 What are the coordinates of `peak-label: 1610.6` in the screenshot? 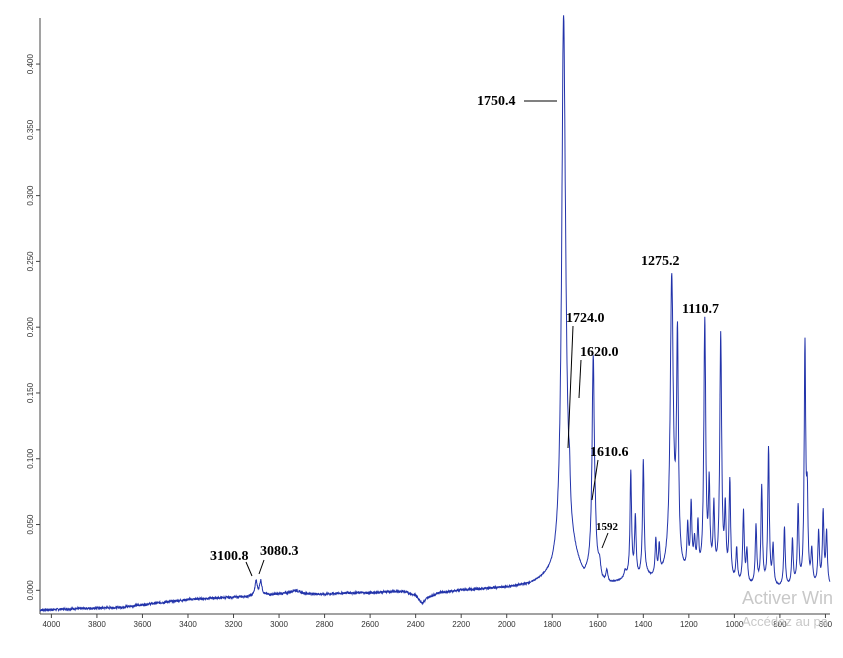 It's located at (609, 452).